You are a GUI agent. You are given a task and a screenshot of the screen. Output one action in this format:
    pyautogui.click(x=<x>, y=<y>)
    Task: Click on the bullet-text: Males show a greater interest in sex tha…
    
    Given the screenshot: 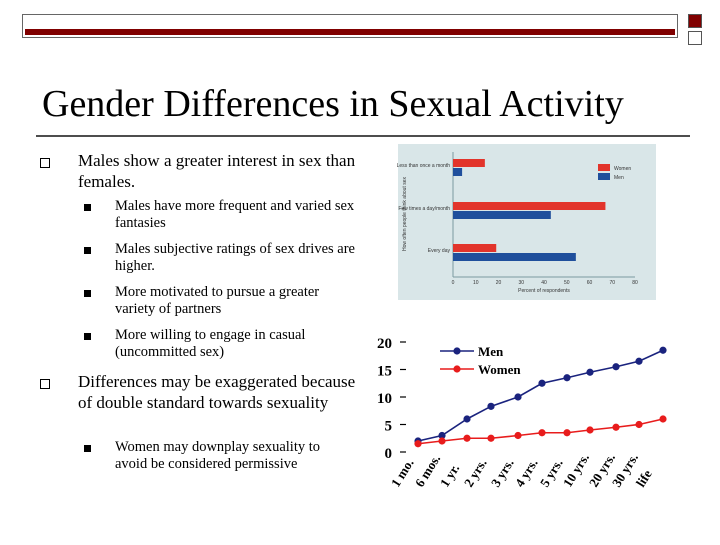 What is the action you would take?
    pyautogui.click(x=217, y=171)
    